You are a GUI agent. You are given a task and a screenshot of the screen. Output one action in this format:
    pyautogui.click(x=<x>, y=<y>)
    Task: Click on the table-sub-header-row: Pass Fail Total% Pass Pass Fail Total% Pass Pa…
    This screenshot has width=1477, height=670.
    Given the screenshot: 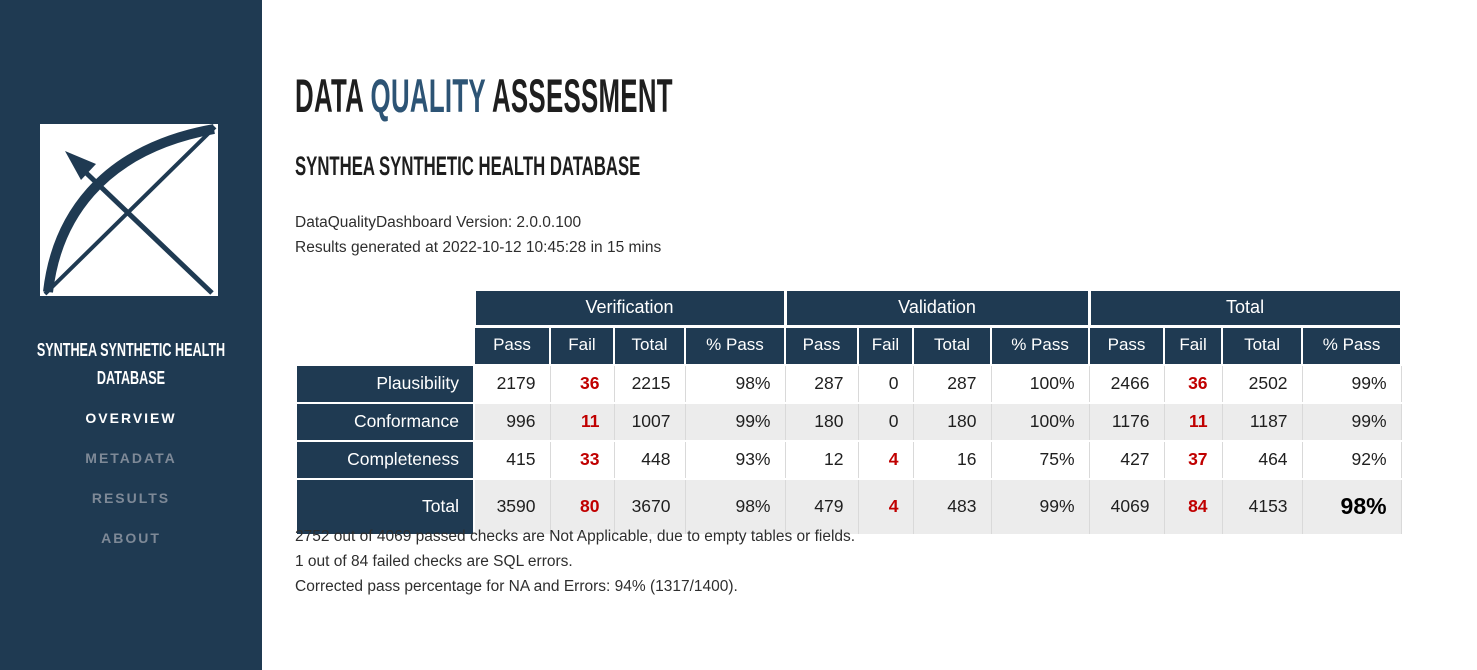 What is the action you would take?
    pyautogui.click(x=849, y=345)
    